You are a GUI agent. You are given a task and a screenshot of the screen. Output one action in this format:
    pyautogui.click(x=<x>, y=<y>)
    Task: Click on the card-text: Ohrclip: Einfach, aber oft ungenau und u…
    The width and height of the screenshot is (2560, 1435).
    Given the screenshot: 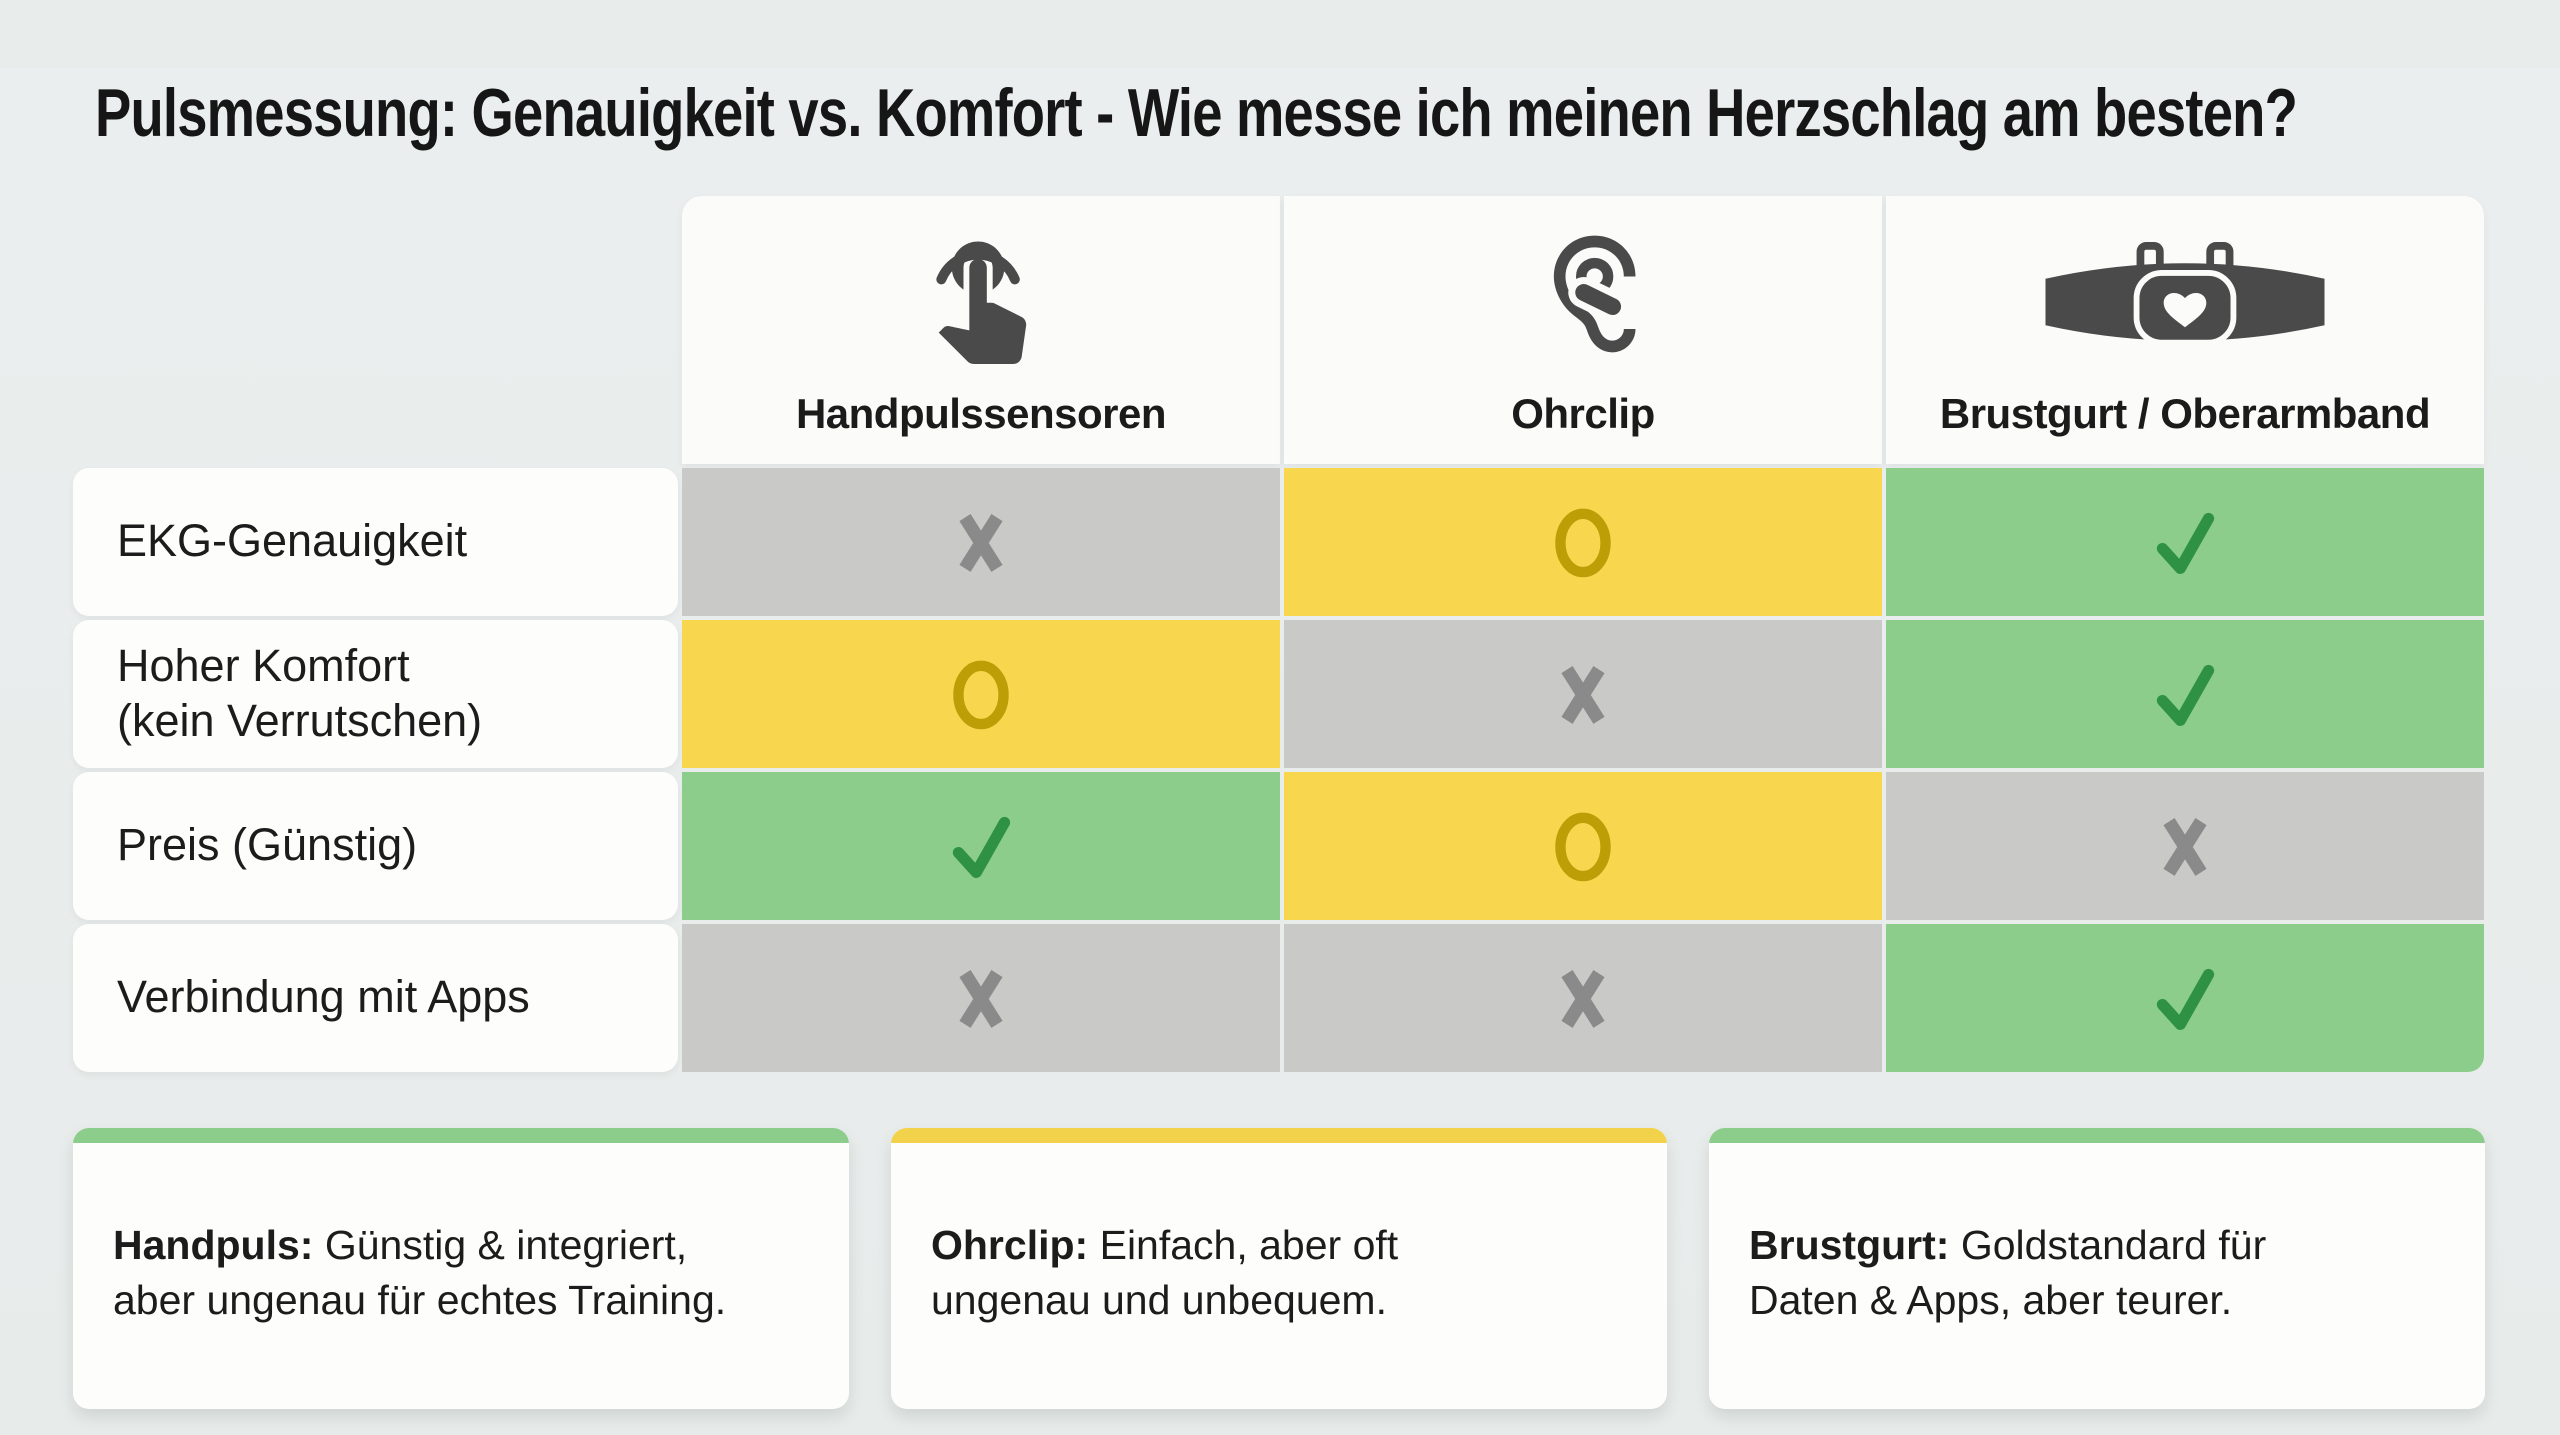 What is the action you would take?
    pyautogui.click(x=1279, y=1276)
    